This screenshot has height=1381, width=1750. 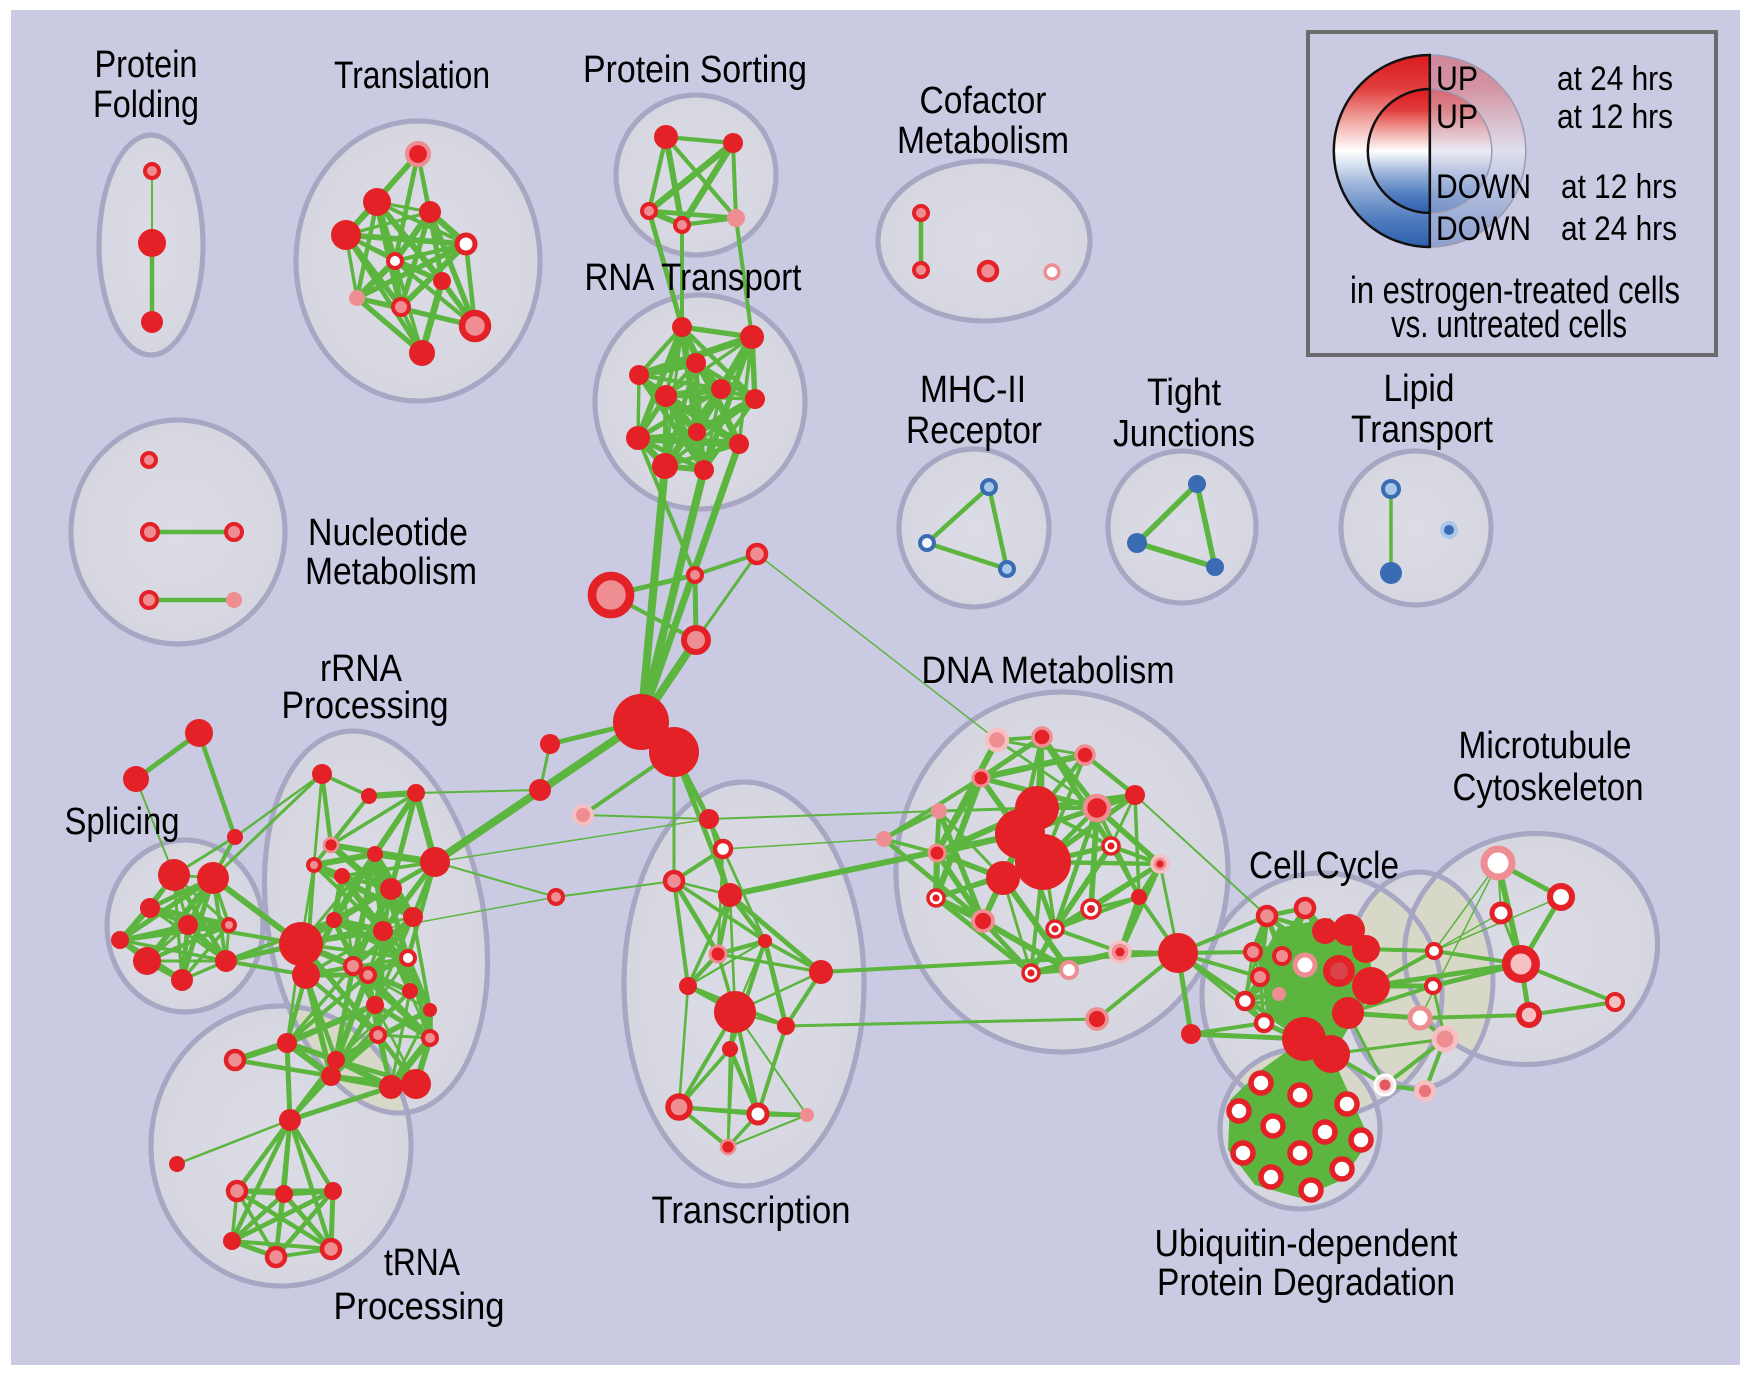 I want to click on svg-text: tRNA, so click(x=422, y=1263).